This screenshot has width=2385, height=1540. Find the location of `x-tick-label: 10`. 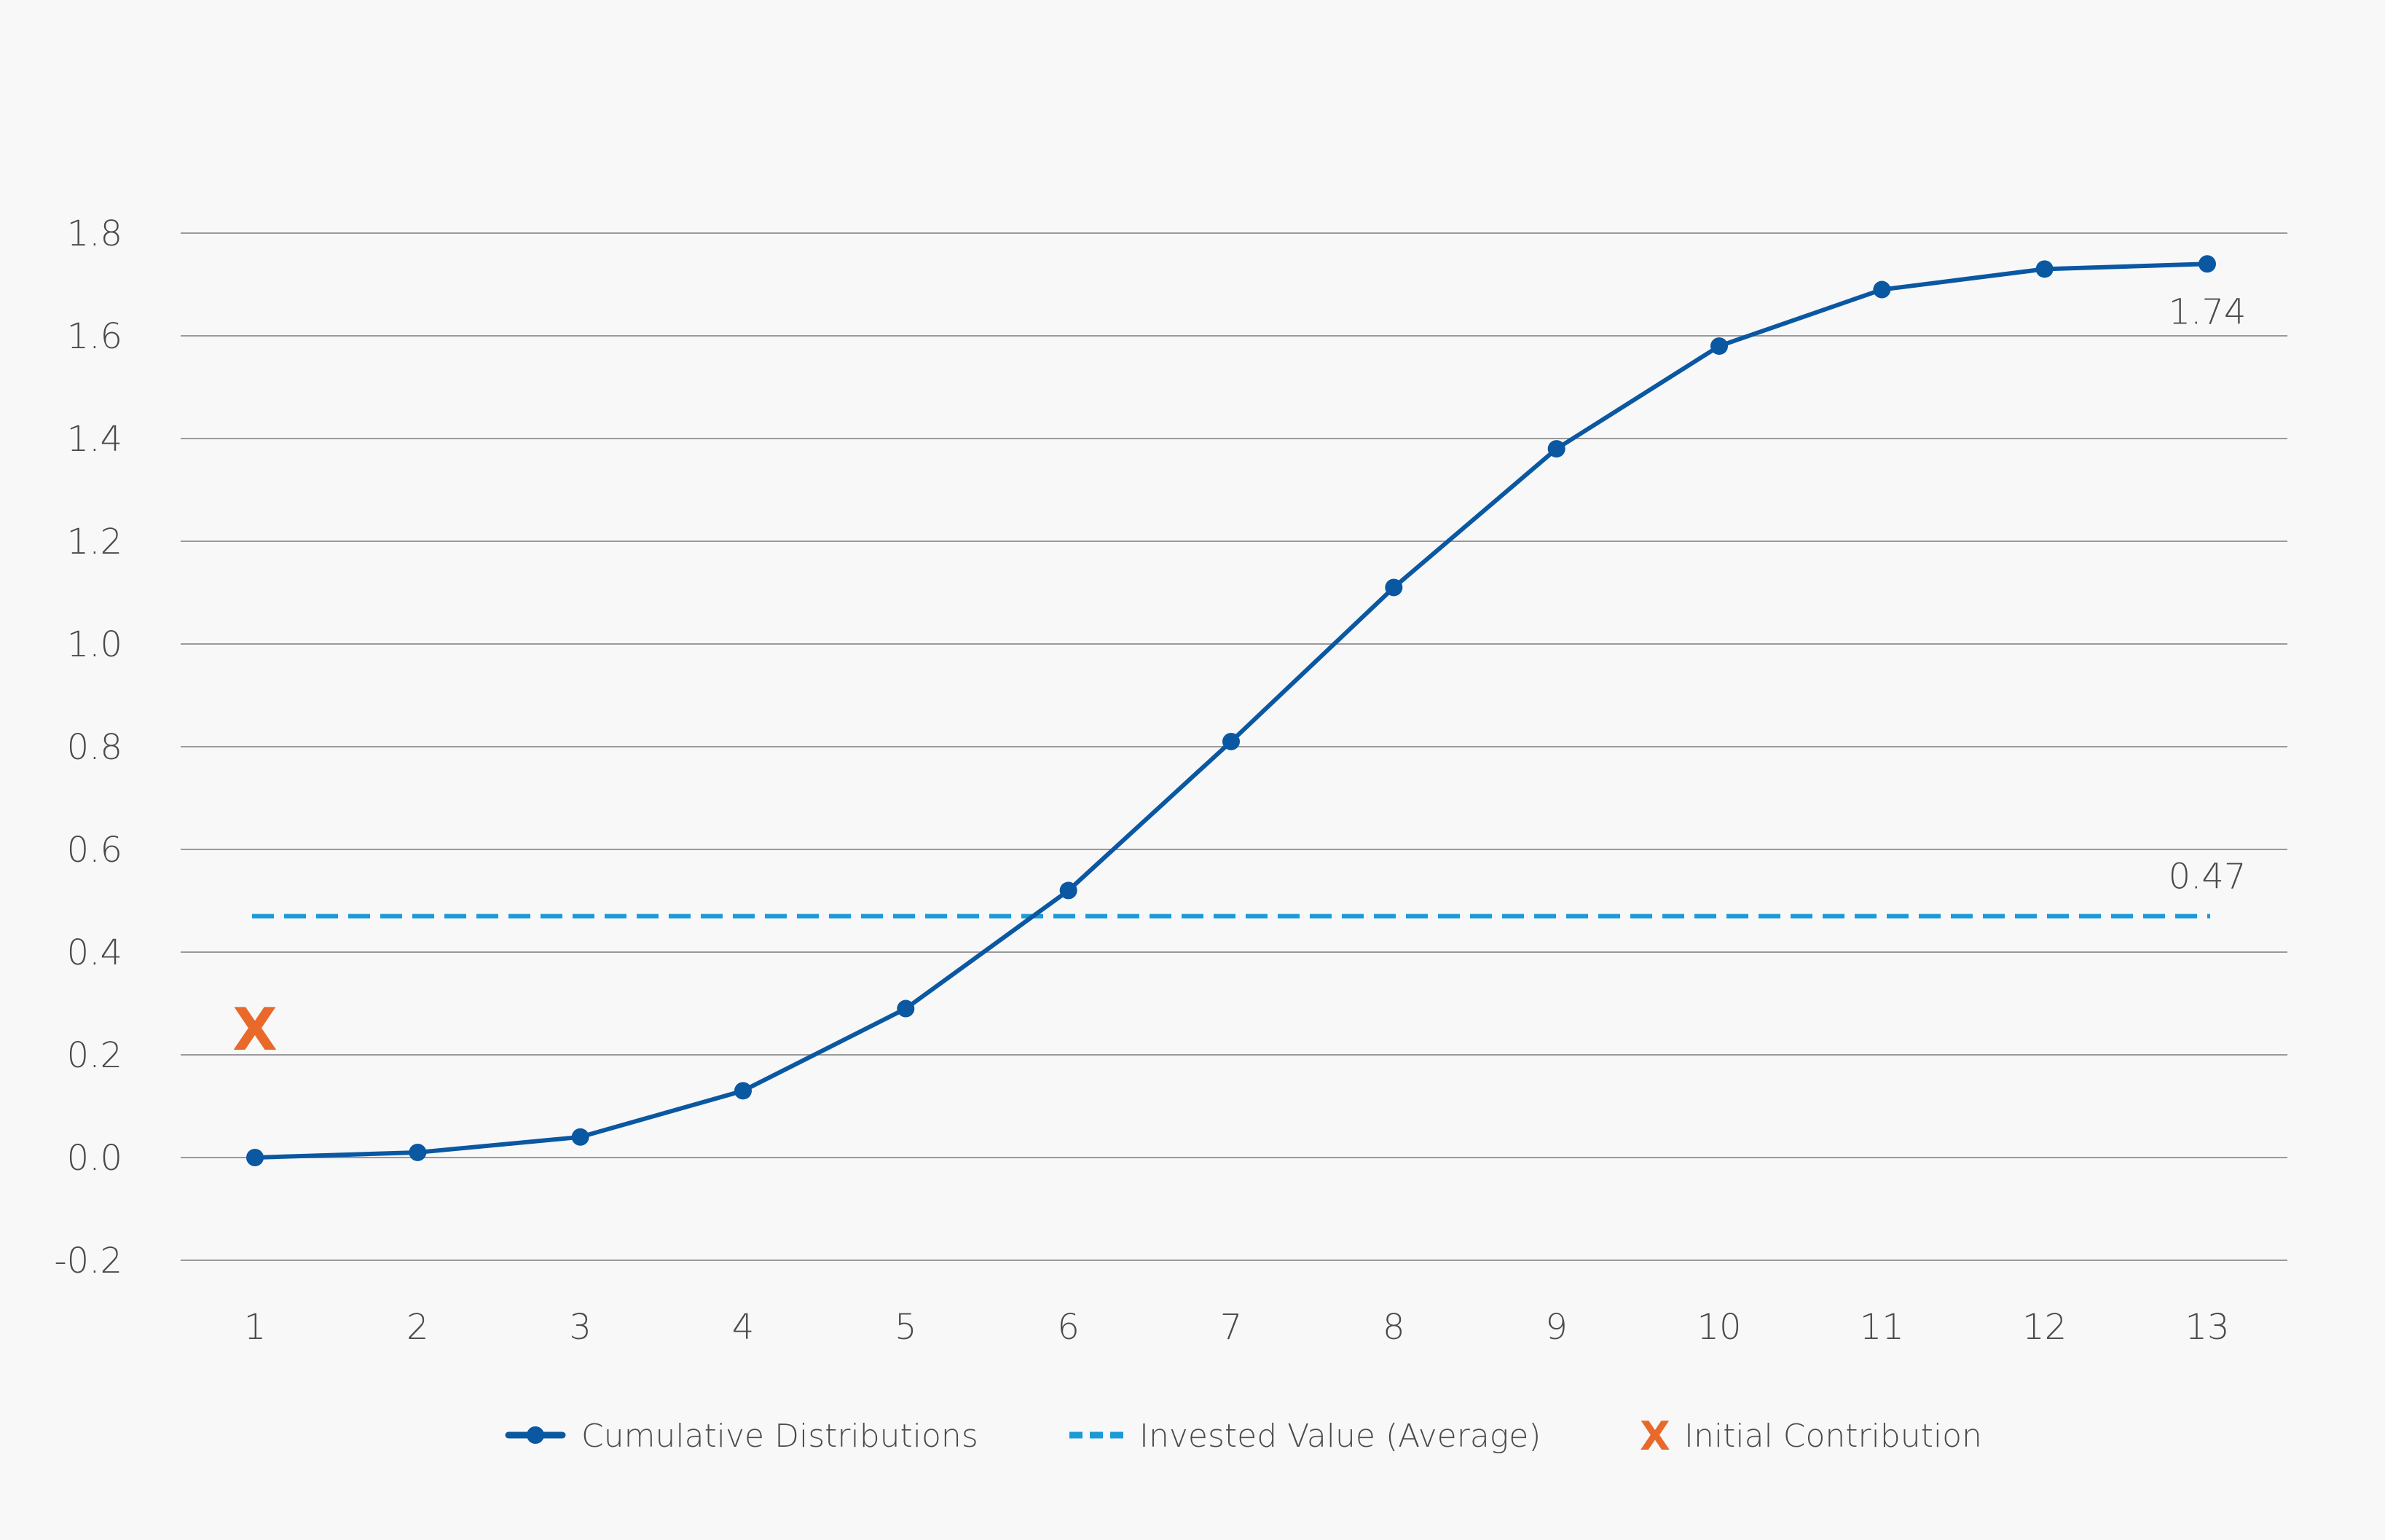

x-tick-label: 10 is located at coordinates (1719, 1327).